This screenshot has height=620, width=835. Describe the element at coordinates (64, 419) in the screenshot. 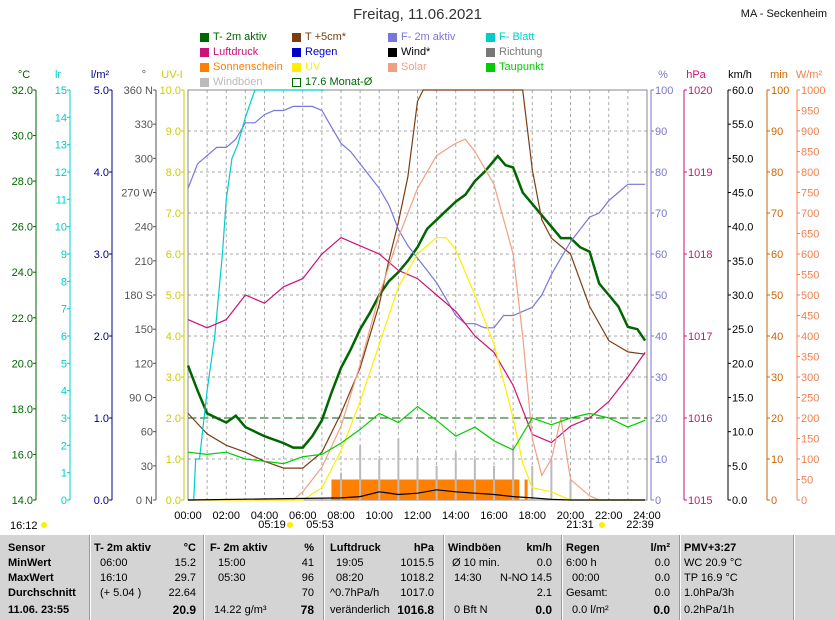

I see `axis-tick-label: 3` at that location.